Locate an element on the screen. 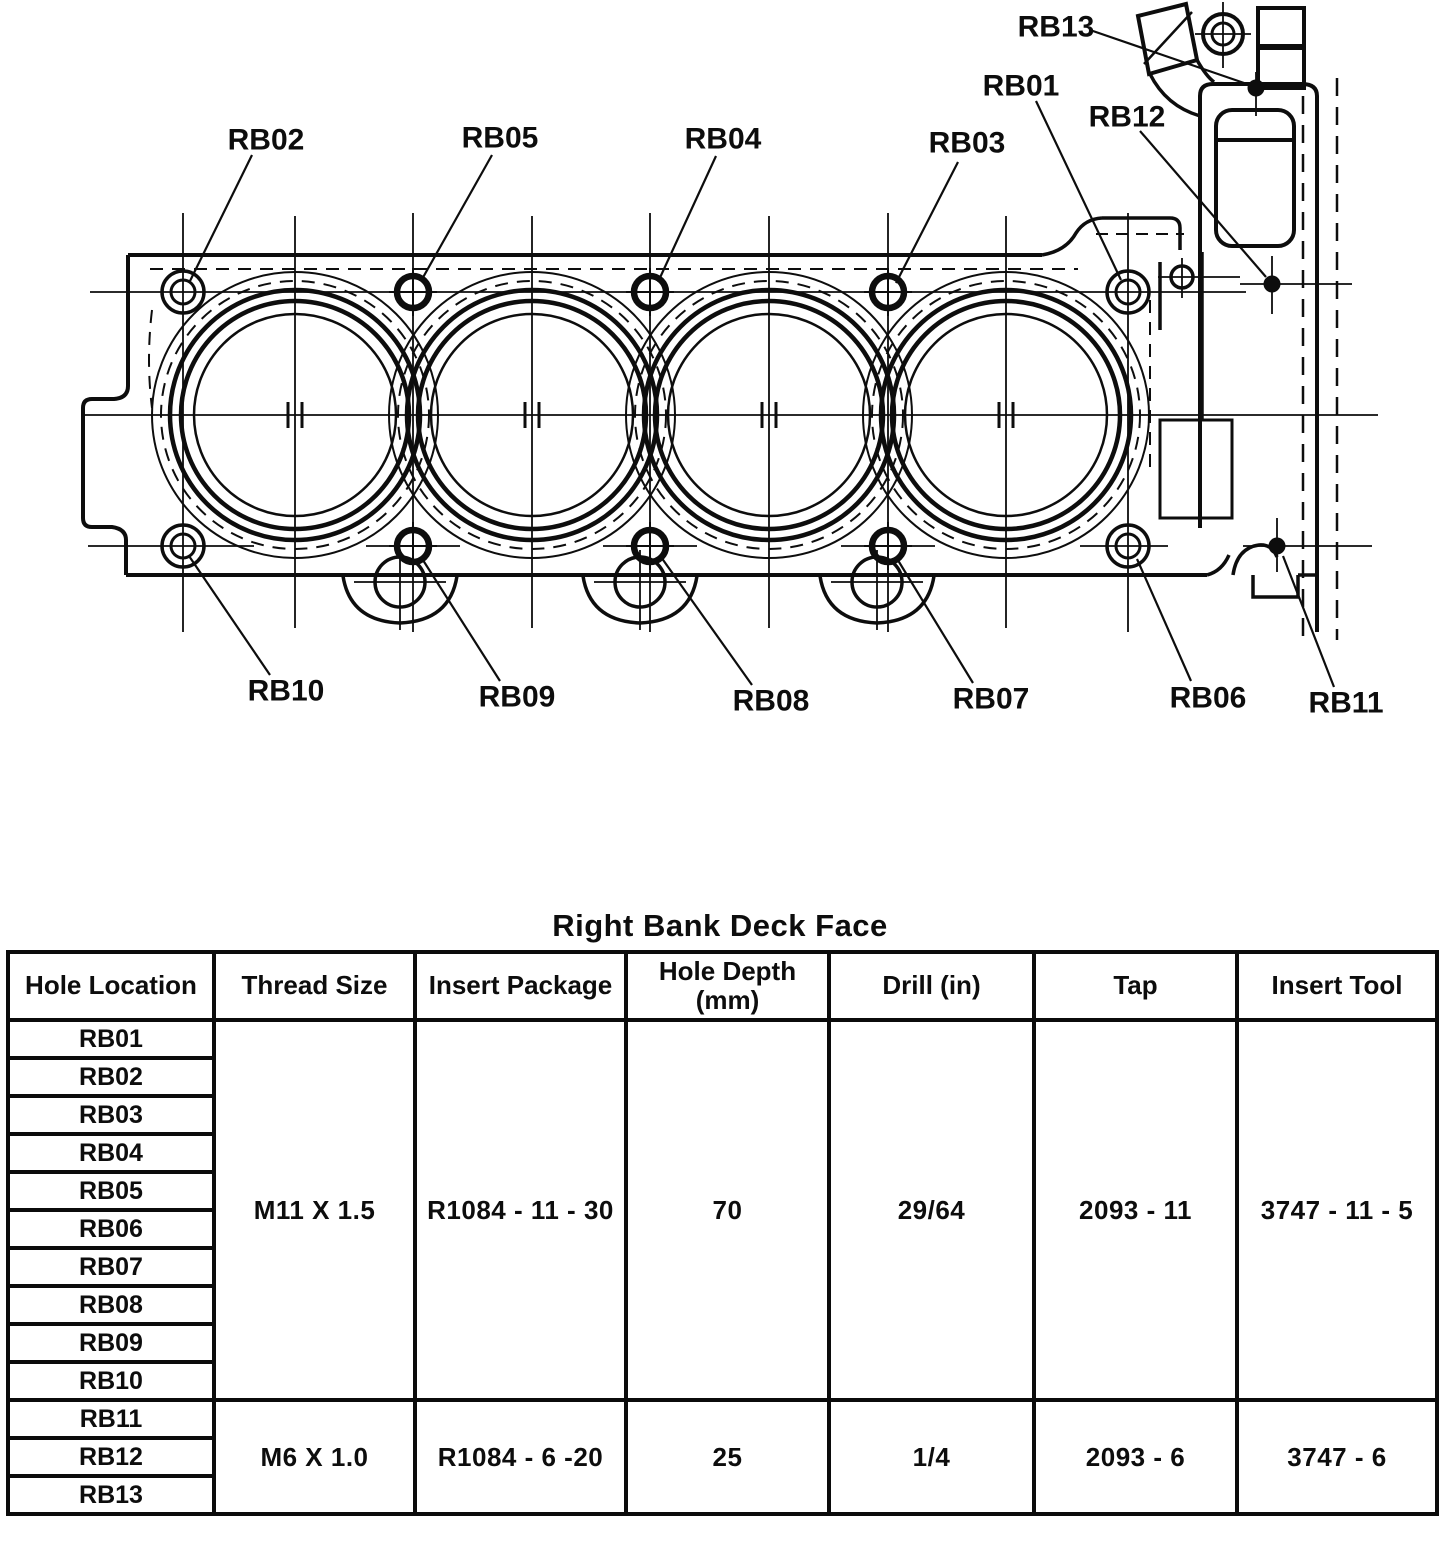 This screenshot has height=1546, width=1440. table-title: Right Bank Deck Face is located at coordinates (720, 925).